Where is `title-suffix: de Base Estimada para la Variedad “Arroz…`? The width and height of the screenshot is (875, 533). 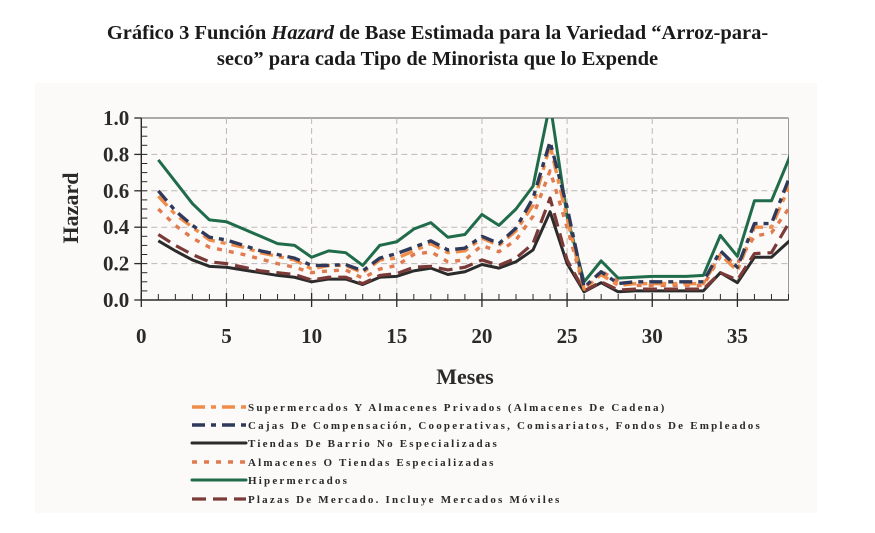 title-suffix: de Base Estimada para la Variedad “Arroz… is located at coordinates (551, 33).